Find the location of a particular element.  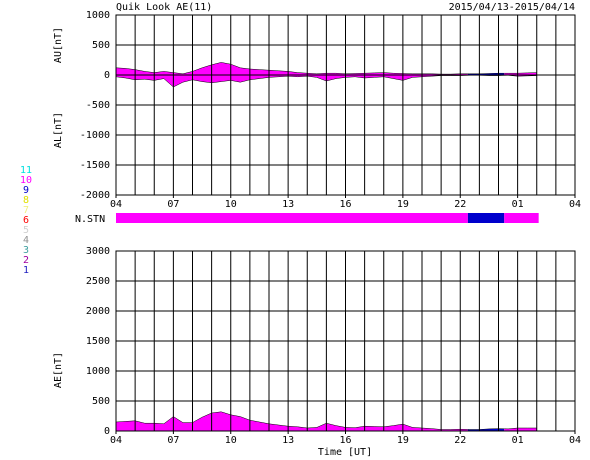

y-tick-label: -2000 is located at coordinates (95, 195).